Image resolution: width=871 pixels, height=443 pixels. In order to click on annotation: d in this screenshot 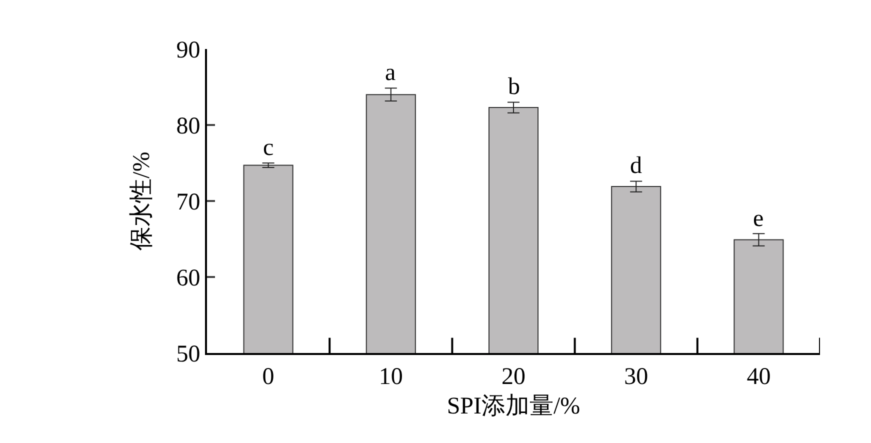, I will do `click(636, 166)`.